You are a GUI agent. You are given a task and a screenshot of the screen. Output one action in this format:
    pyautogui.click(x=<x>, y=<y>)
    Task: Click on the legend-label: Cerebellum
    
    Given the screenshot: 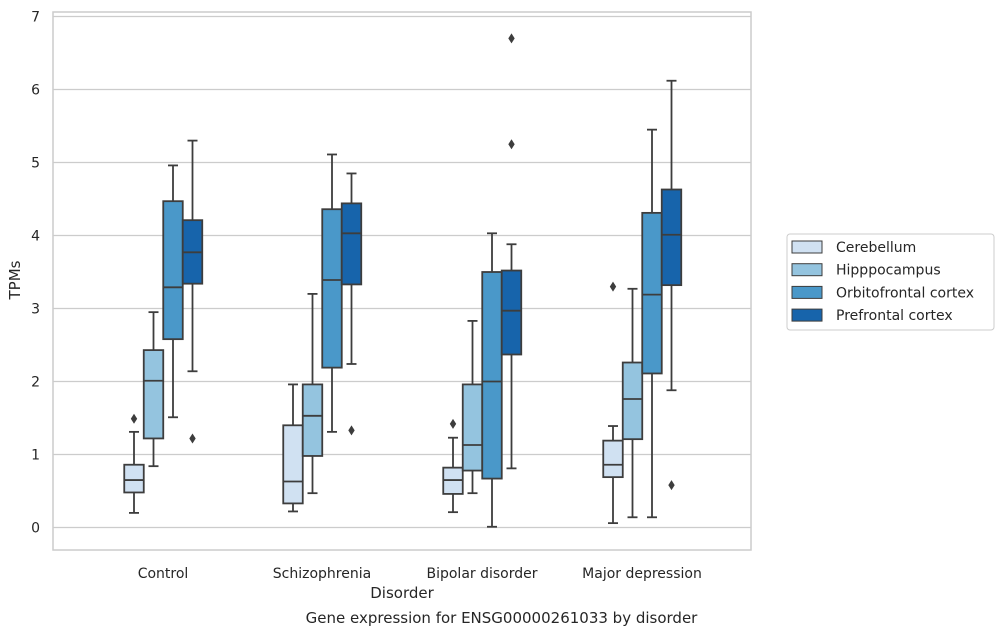 What is the action you would take?
    pyautogui.click(x=876, y=248)
    